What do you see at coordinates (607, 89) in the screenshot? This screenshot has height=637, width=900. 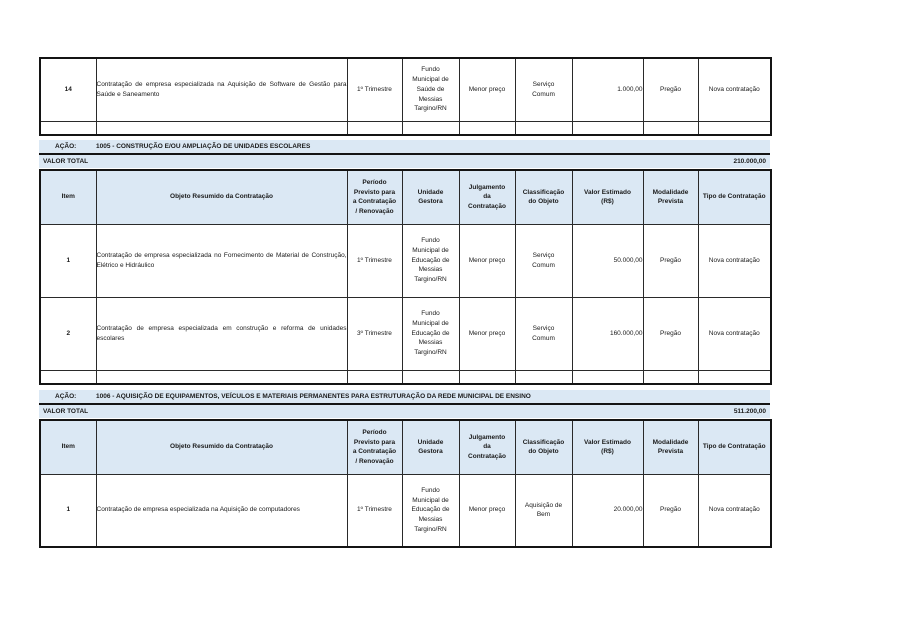 I see `cell-valor: 1.000,00` at bounding box center [607, 89].